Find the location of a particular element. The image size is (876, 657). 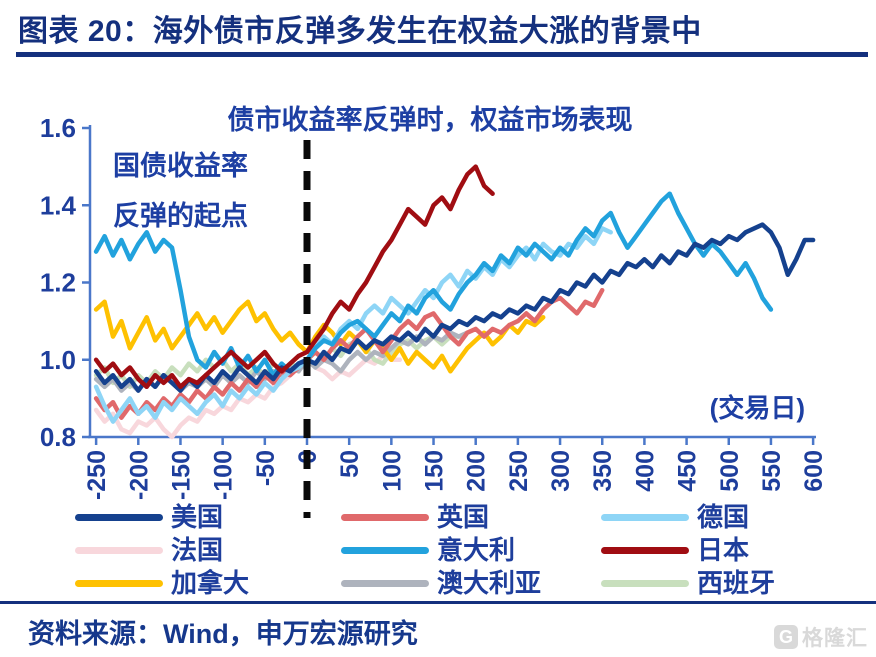

source-note: 资料来源：Wind，申万宏源研究 is located at coordinates (223, 634).